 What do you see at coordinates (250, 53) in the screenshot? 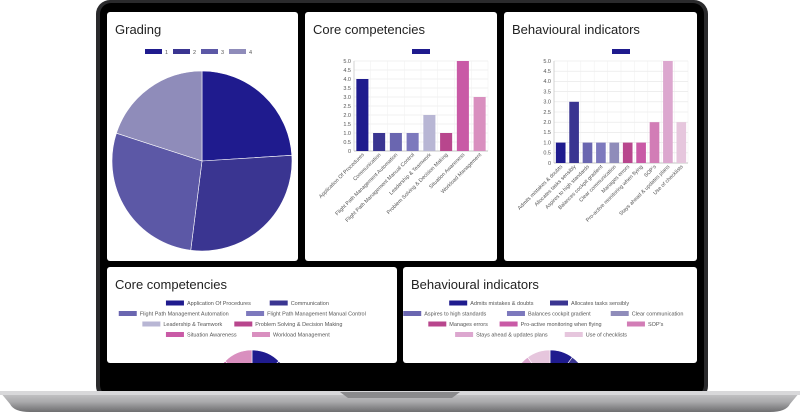
I see `legend-label: 4` at bounding box center [250, 53].